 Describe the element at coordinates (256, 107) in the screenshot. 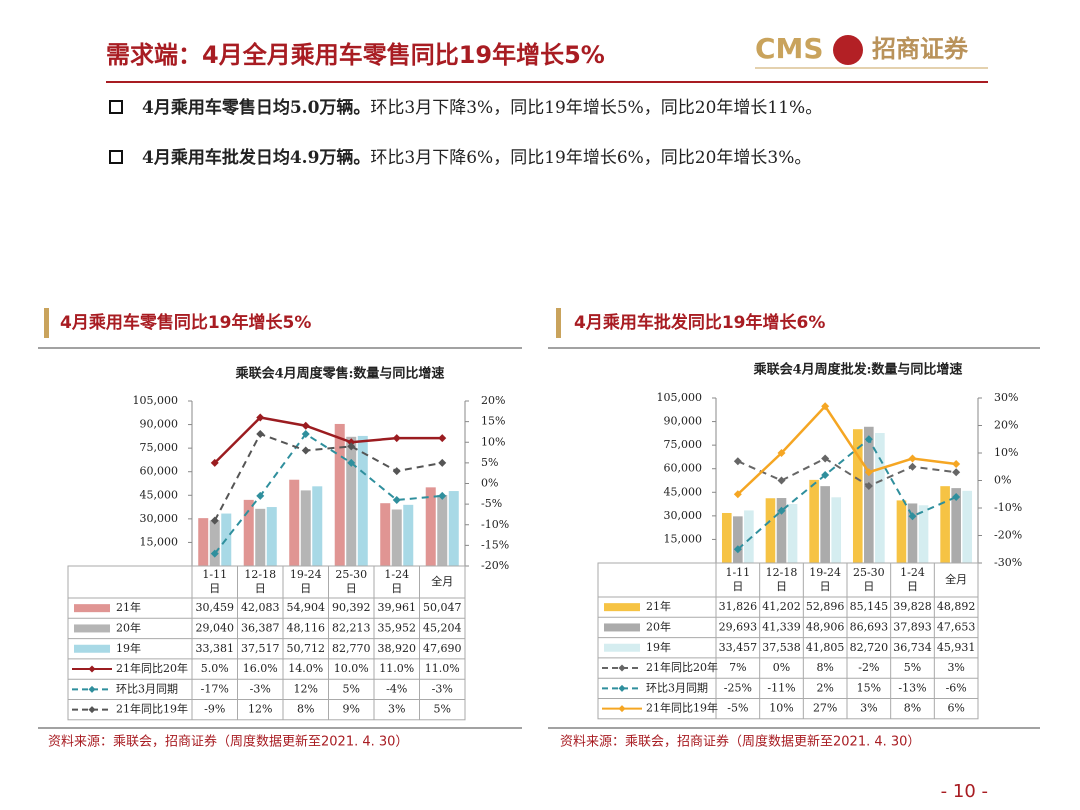

I see `bullet-lead: 4月乘用车零售日均5.0万辆。` at that location.